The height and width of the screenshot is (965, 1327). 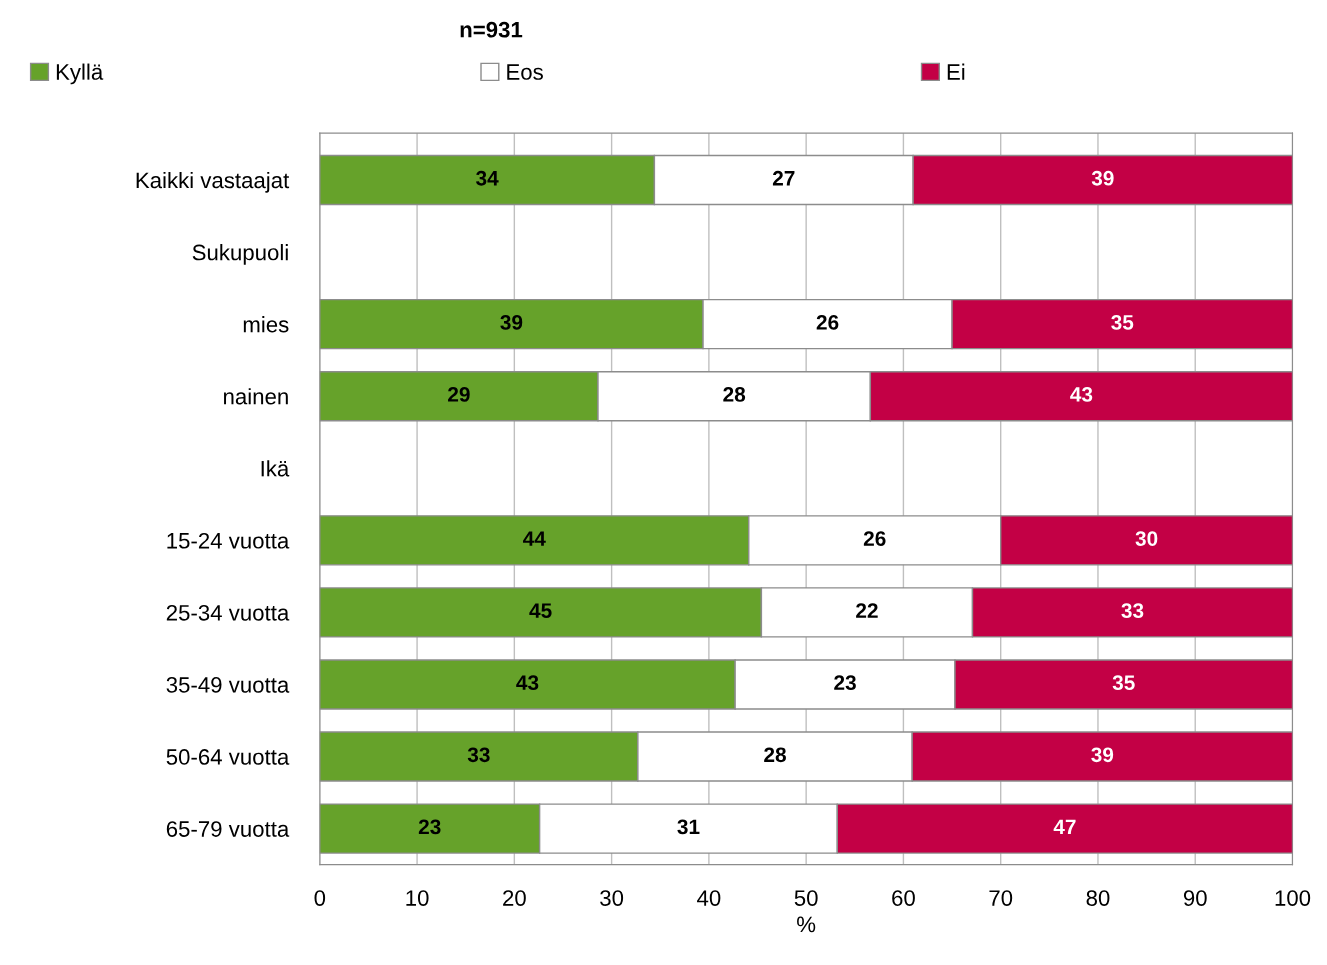 What do you see at coordinates (1001, 898) in the screenshot?
I see `x-tick-label: 70` at bounding box center [1001, 898].